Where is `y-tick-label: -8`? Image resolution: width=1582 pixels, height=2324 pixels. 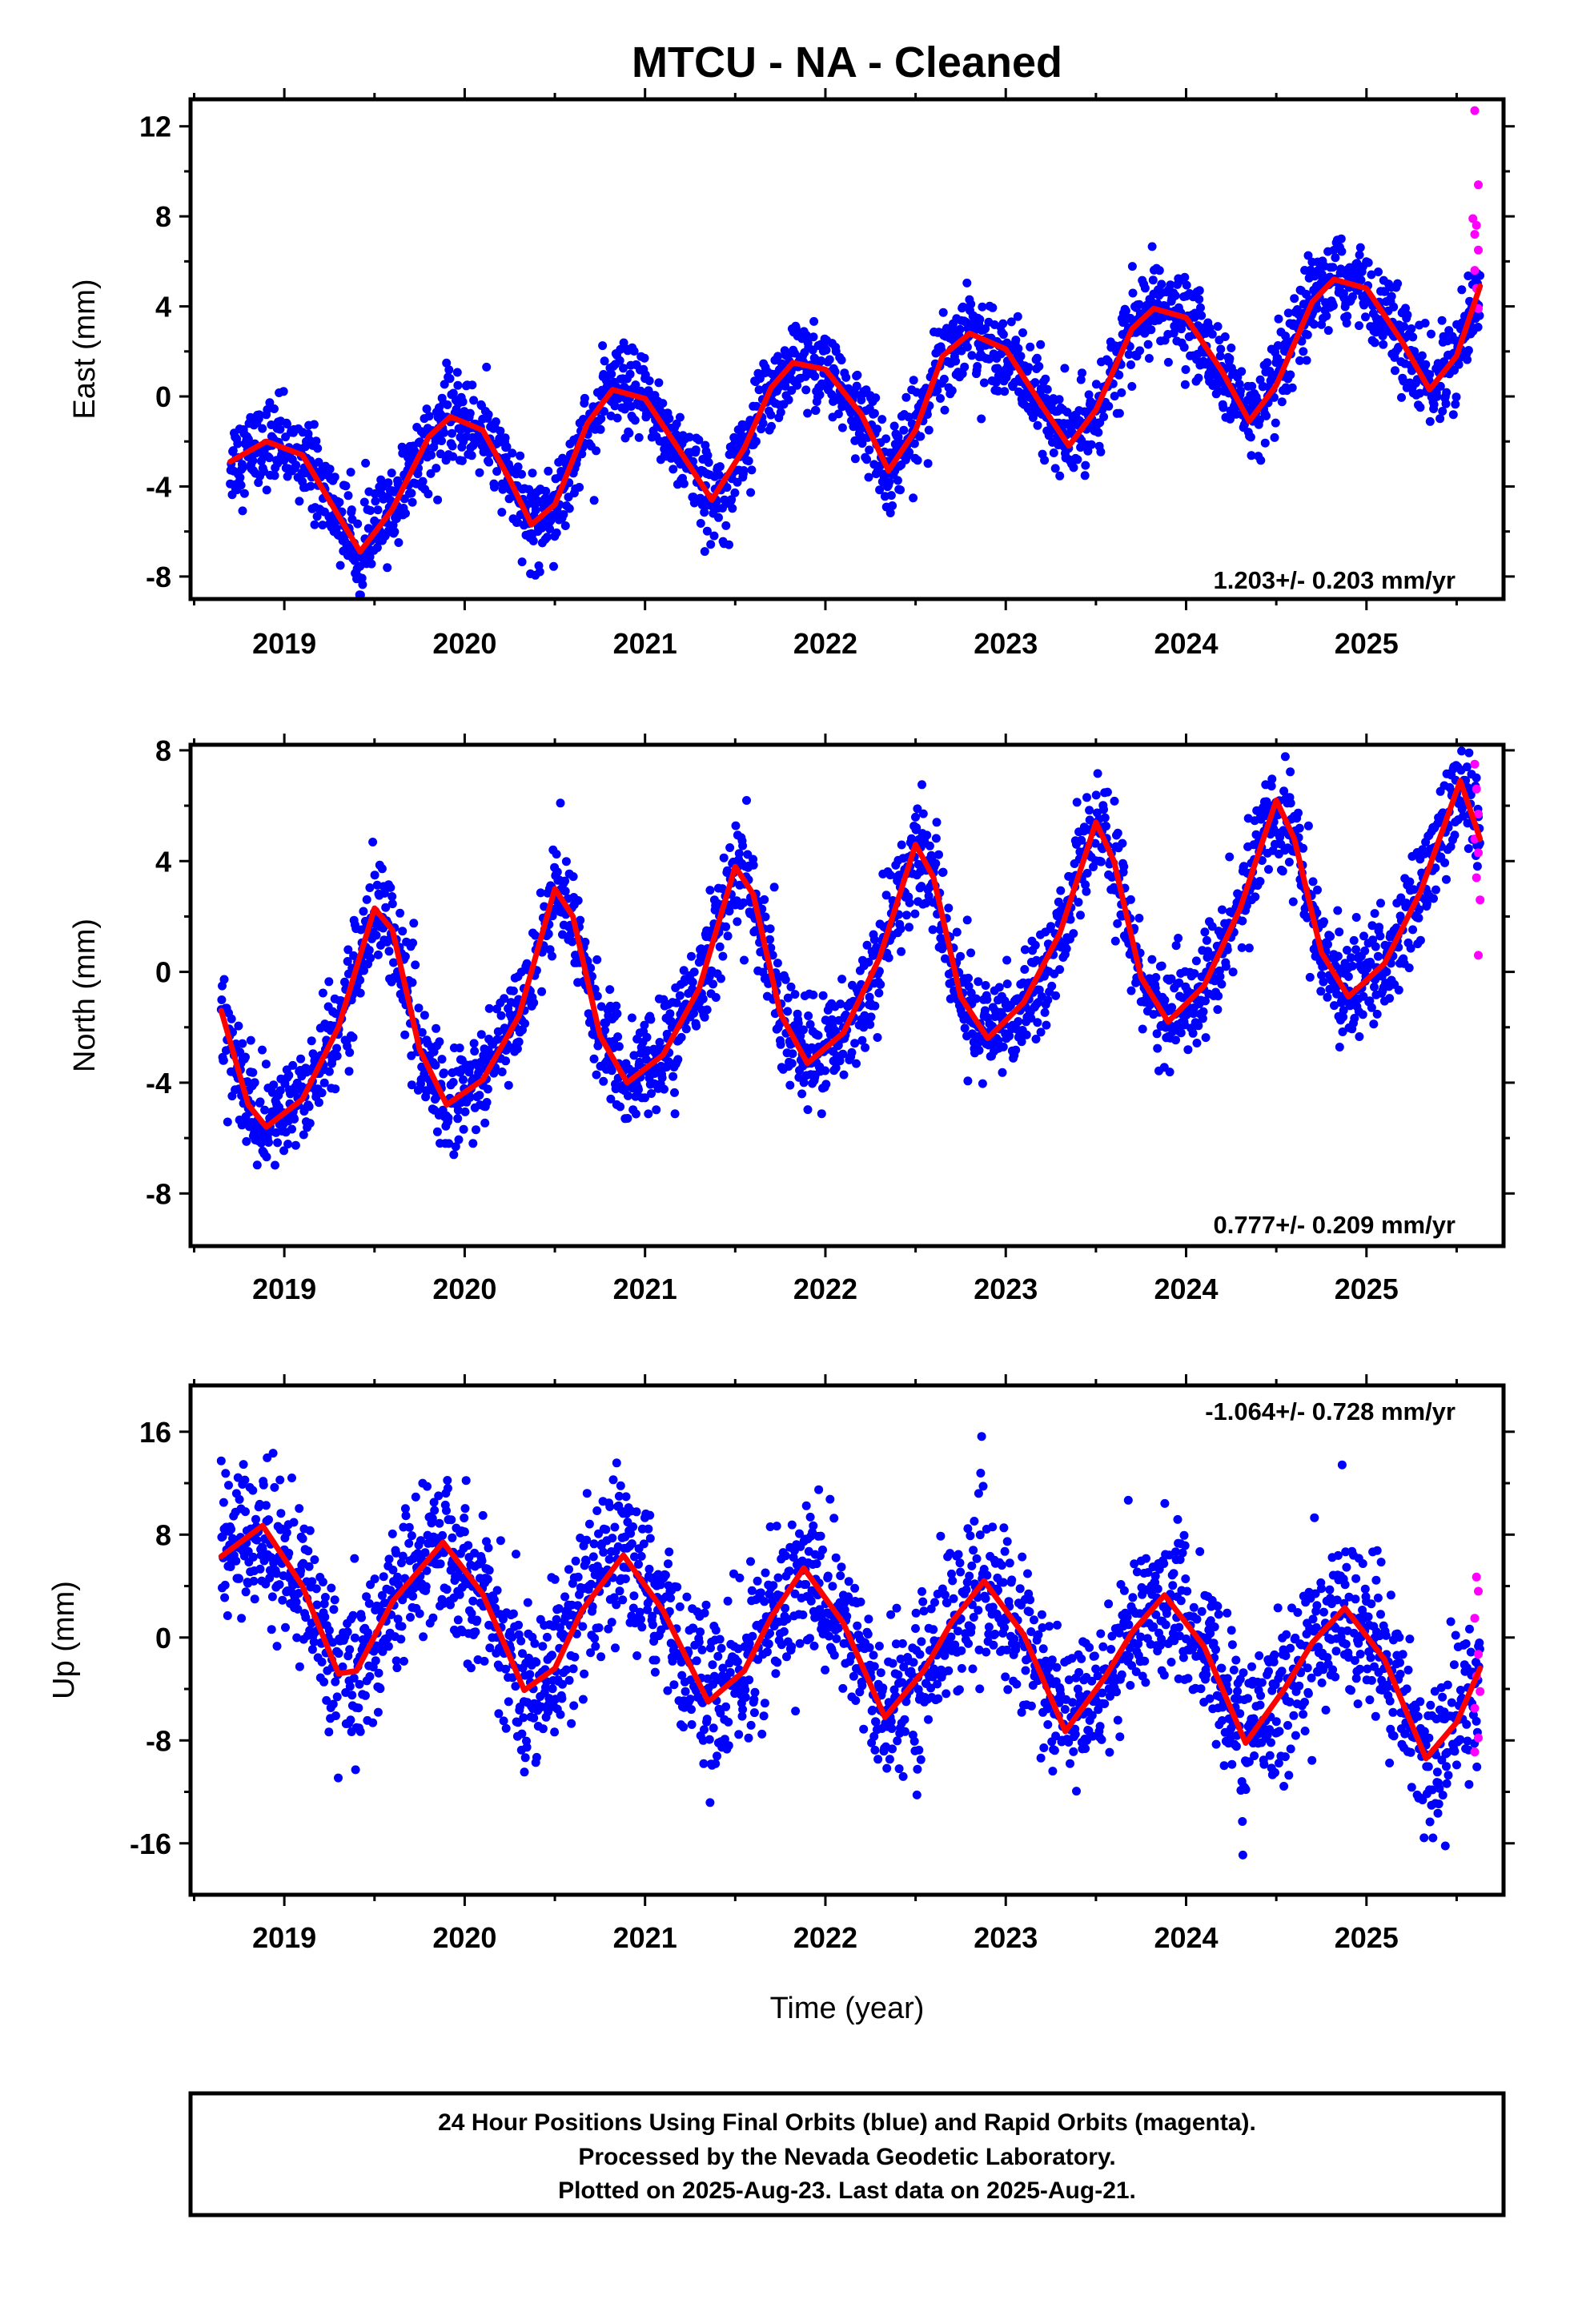 y-tick-label: -8 is located at coordinates (158, 577).